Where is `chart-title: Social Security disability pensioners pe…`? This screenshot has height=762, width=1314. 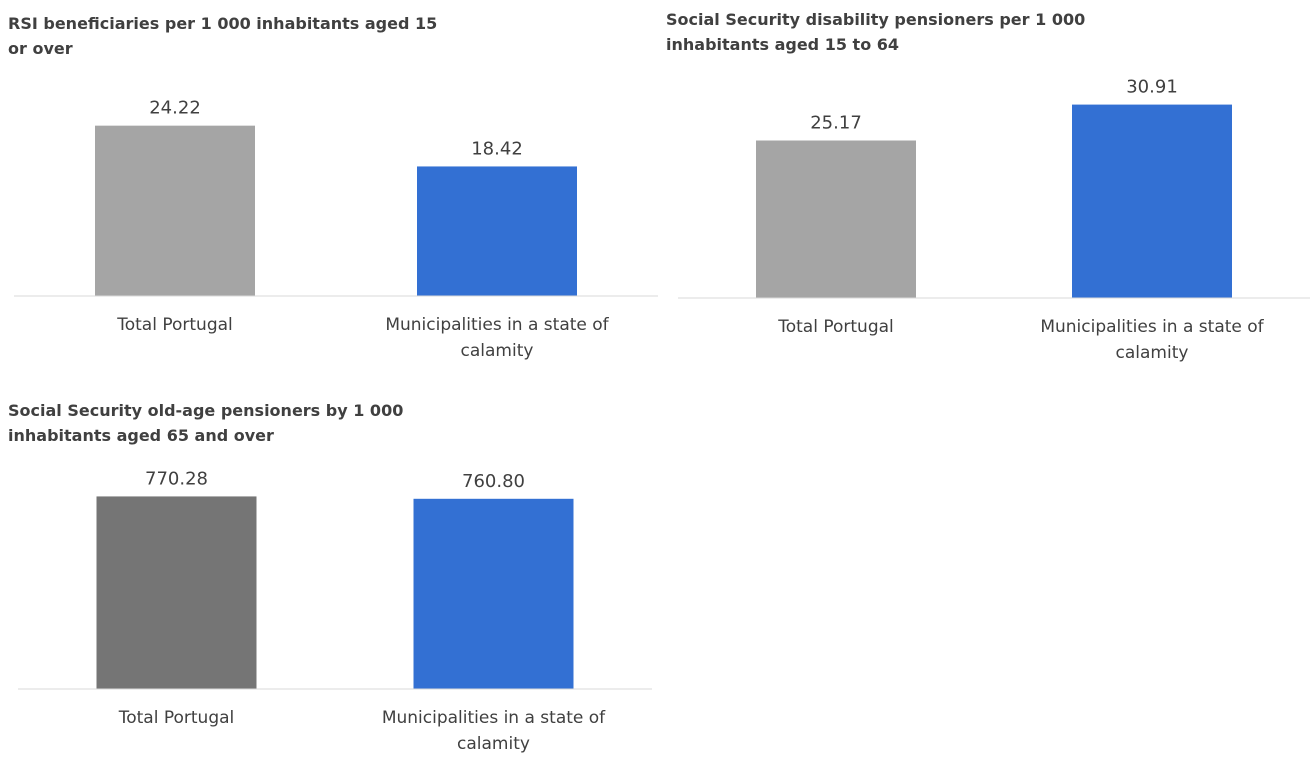
chart-title: Social Security disability pensioners pe… is located at coordinates (875, 32).